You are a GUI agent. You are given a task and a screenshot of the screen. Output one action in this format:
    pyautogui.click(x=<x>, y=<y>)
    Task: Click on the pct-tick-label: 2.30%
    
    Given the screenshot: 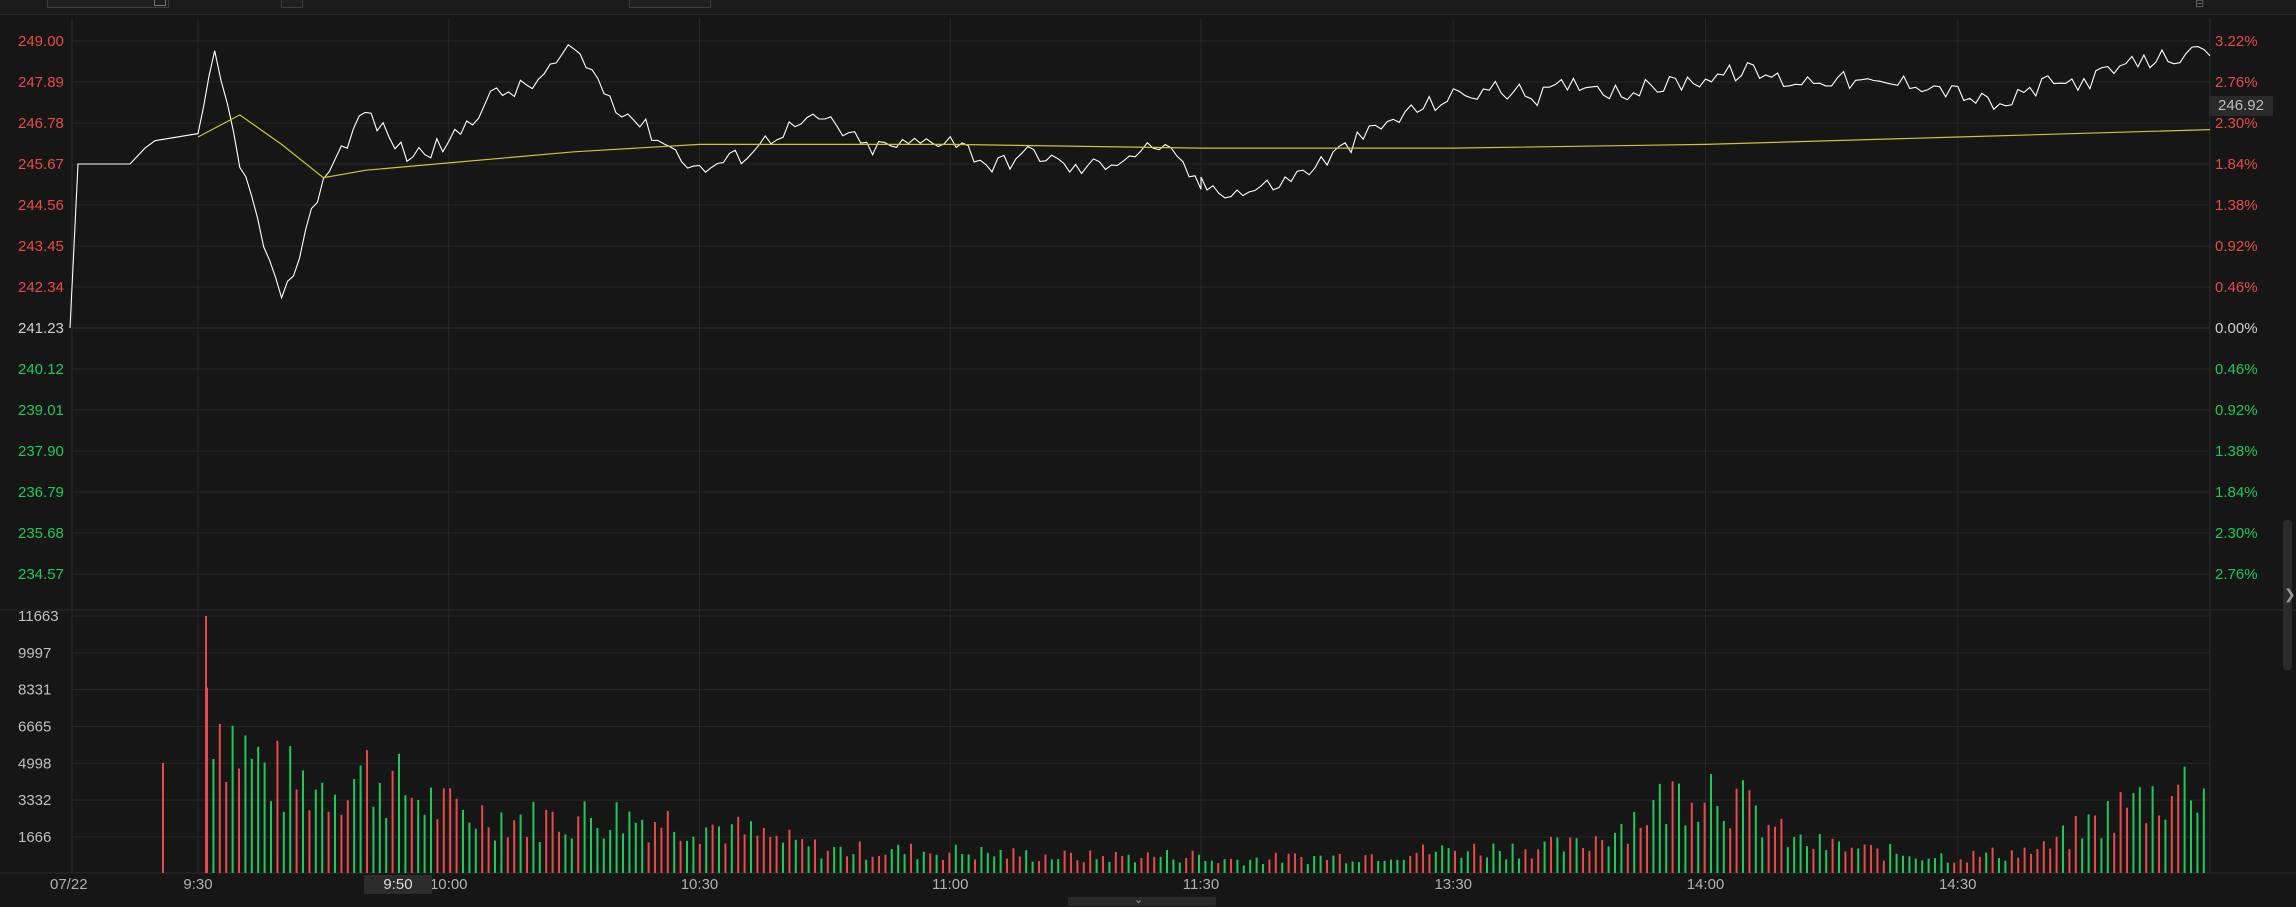 What is the action you would take?
    pyautogui.click(x=2236, y=123)
    